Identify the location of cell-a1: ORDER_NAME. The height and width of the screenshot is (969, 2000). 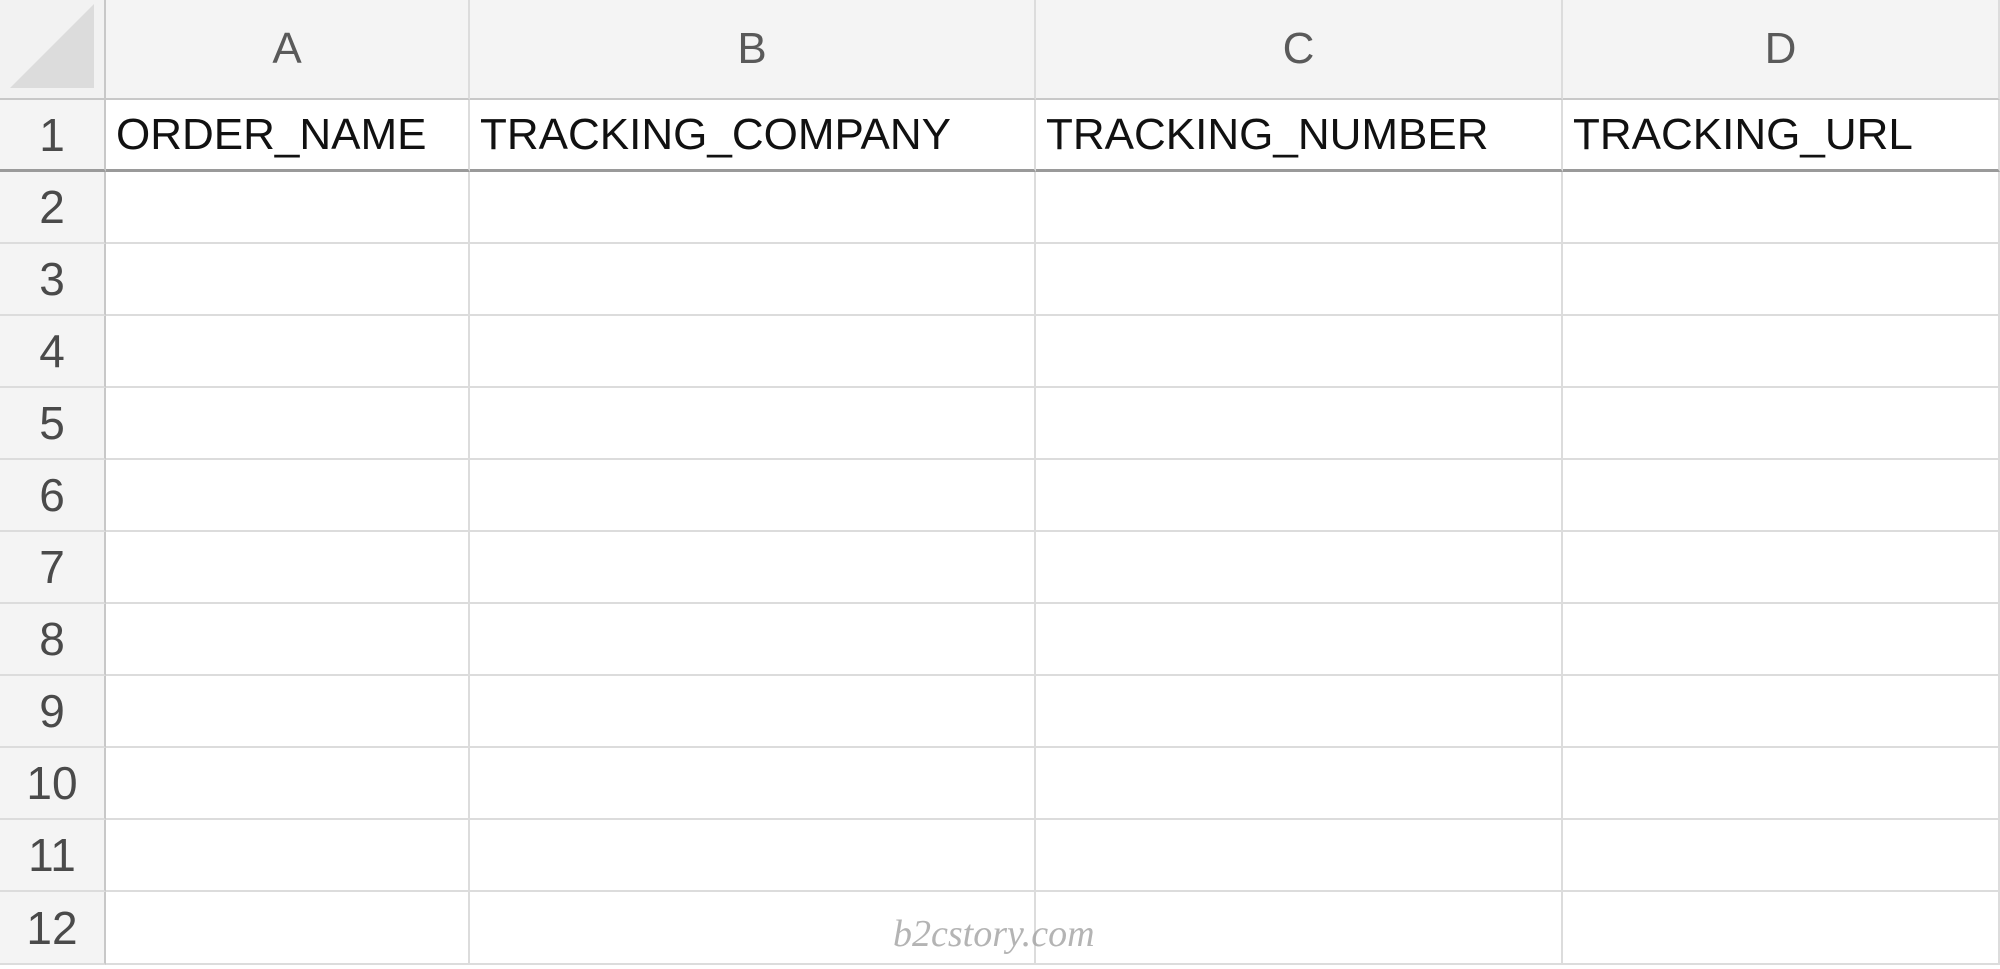
(288, 136).